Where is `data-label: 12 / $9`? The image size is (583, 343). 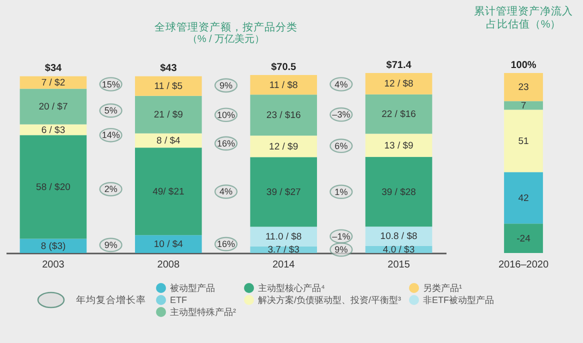 data-label: 12 / $9 is located at coordinates (283, 146).